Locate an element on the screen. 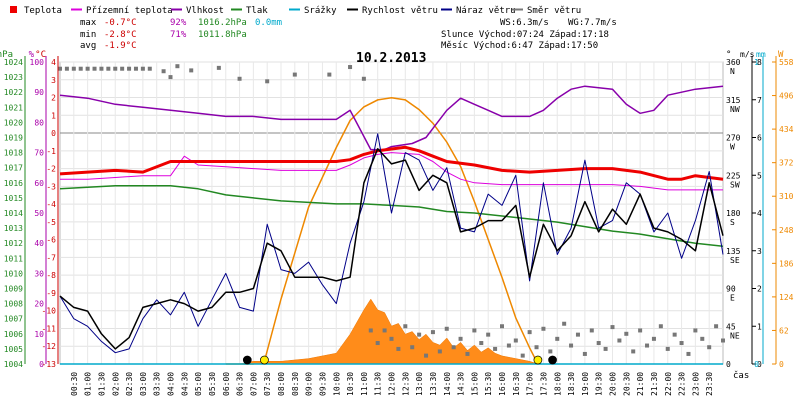 The width and height of the screenshot is (800, 400). stat-max-hum: 92% is located at coordinates (178, 23).